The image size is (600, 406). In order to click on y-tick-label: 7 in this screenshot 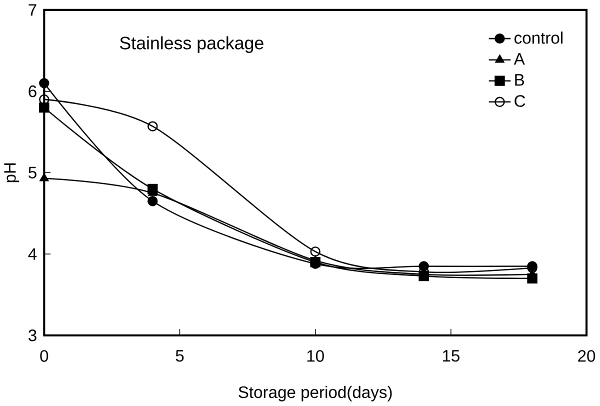, I will do `click(32, 10)`.